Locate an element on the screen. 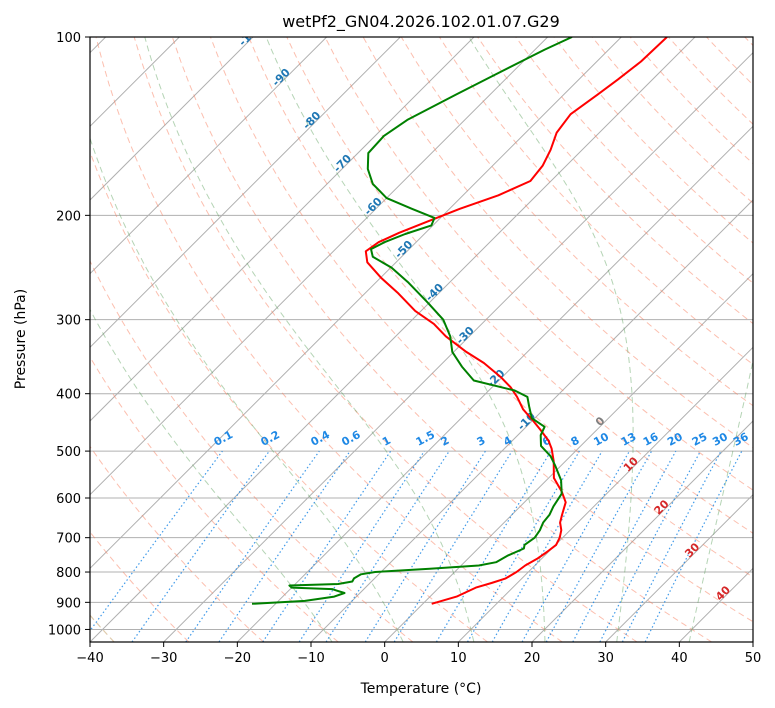 The height and width of the screenshot is (708, 775). y-tick-label: 500 is located at coordinates (68, 452).